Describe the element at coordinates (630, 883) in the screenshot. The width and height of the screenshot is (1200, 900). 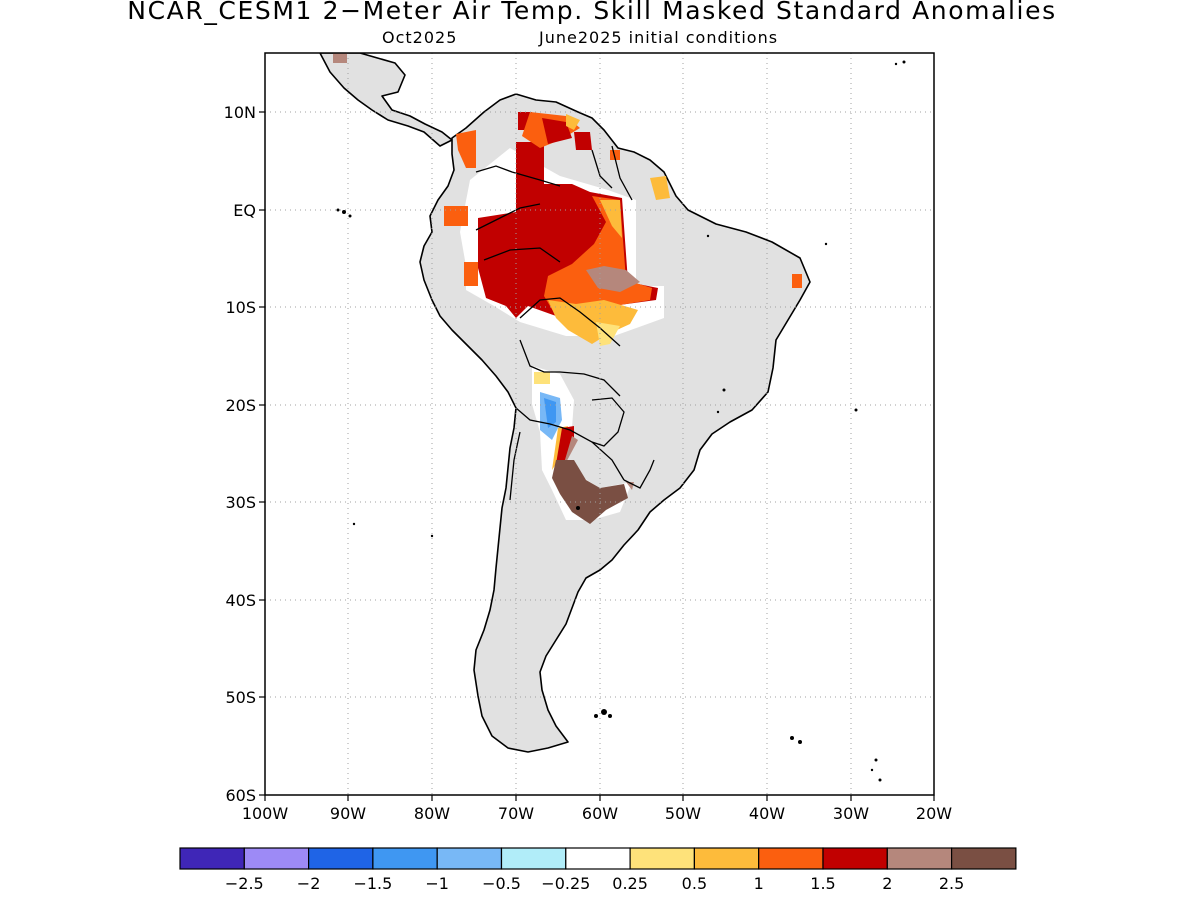
I see `colorbar-label: 0.25` at that location.